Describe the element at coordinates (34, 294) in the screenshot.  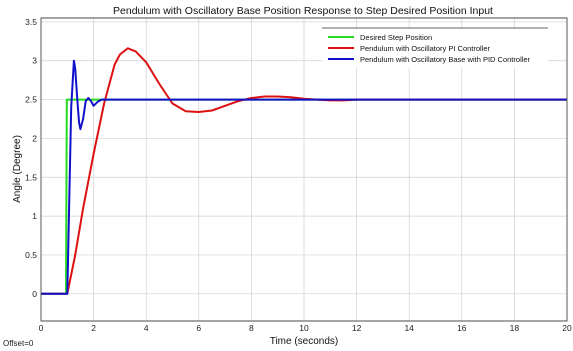
I see `y-tick-label: 0` at that location.